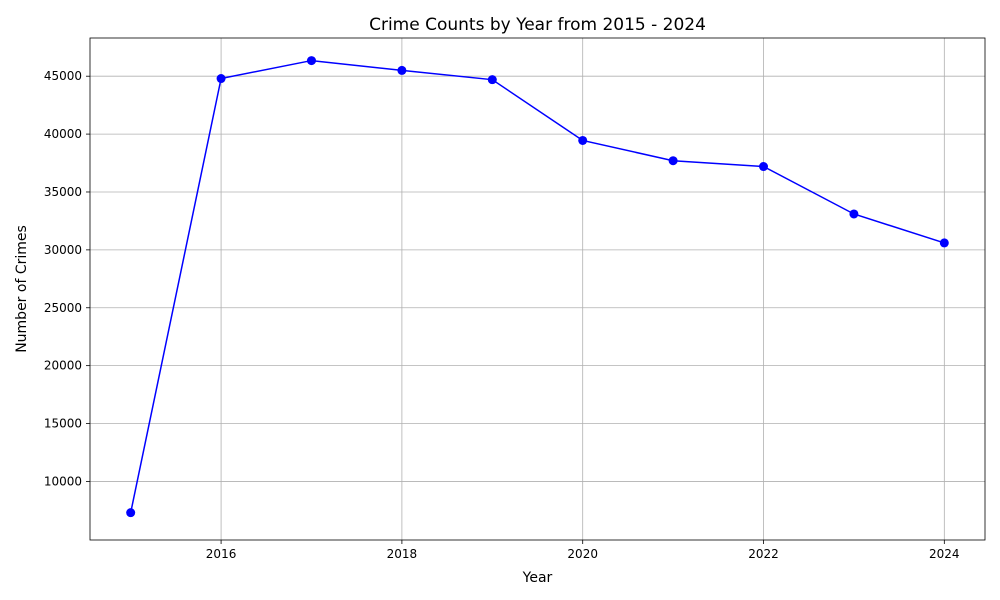 The width and height of the screenshot is (1000, 600). I want to click on y-tick-label: 35000, so click(63, 192).